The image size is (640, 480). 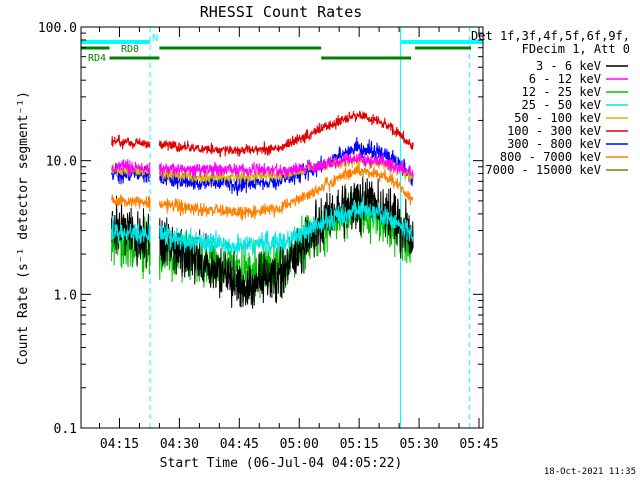 I want to click on x-tick-label: 04:30, so click(x=179, y=444).